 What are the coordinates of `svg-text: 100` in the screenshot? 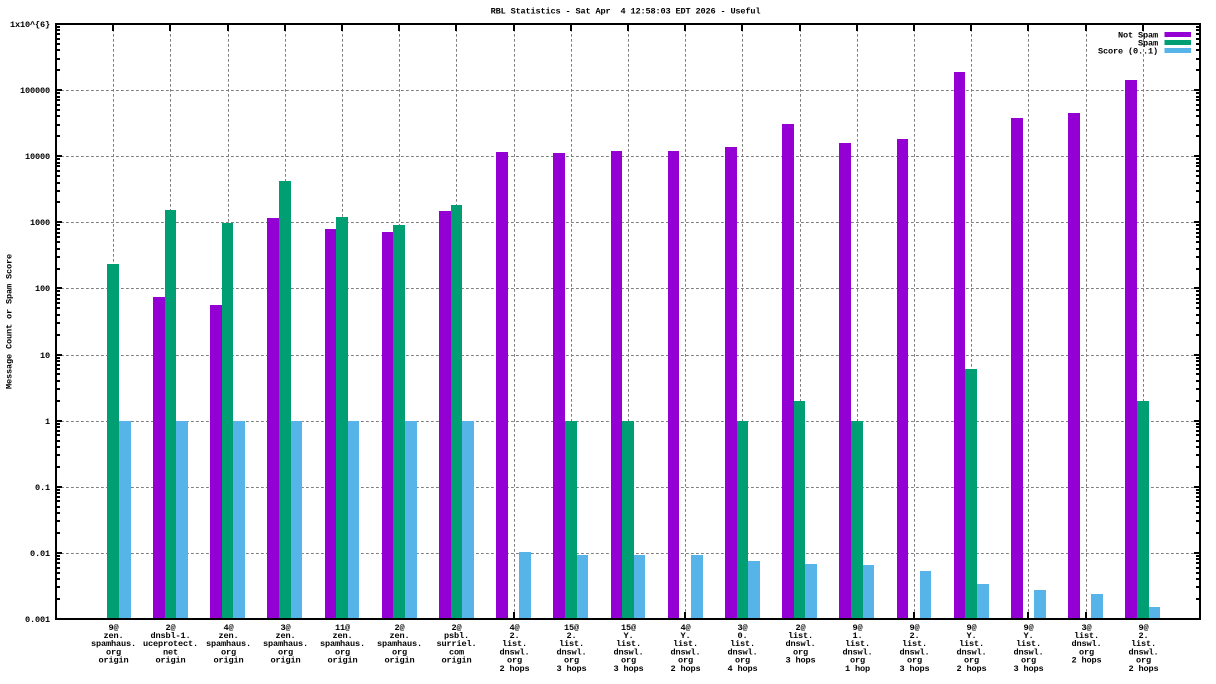 It's located at (42, 289).